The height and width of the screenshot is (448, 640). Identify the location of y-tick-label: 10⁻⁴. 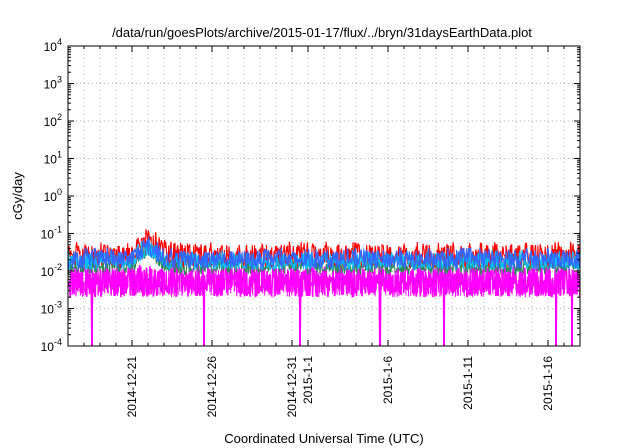
(51, 345).